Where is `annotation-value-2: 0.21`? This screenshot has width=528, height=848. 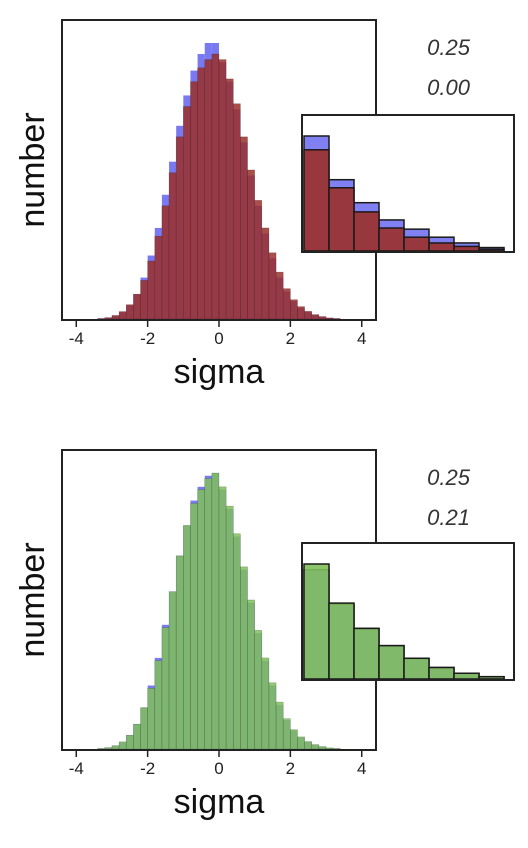
annotation-value-2: 0.21 is located at coordinates (448, 517).